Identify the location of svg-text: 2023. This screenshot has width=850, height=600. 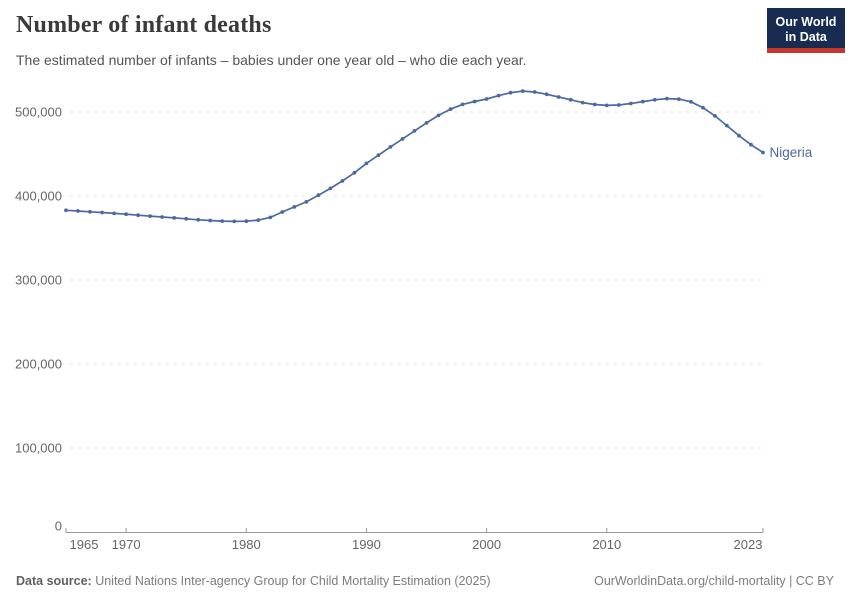
(748, 544).